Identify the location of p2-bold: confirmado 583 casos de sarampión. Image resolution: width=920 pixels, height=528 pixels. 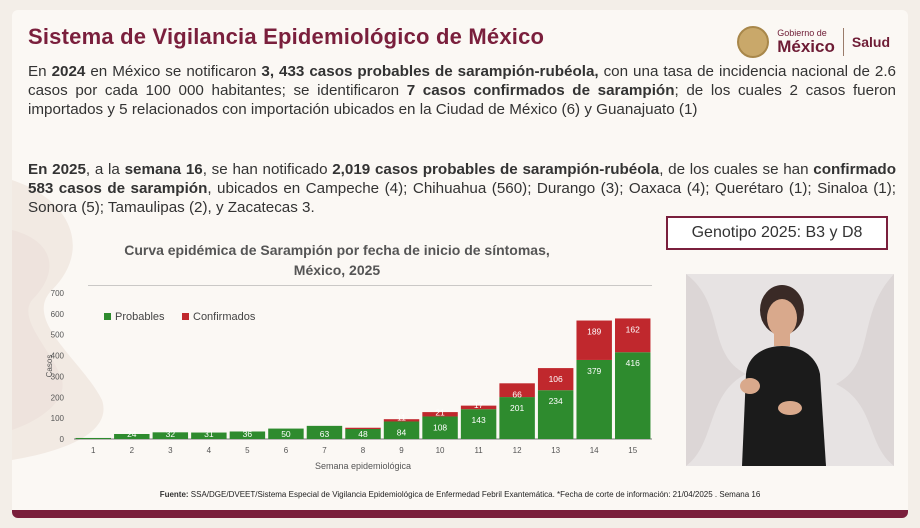
(462, 179).